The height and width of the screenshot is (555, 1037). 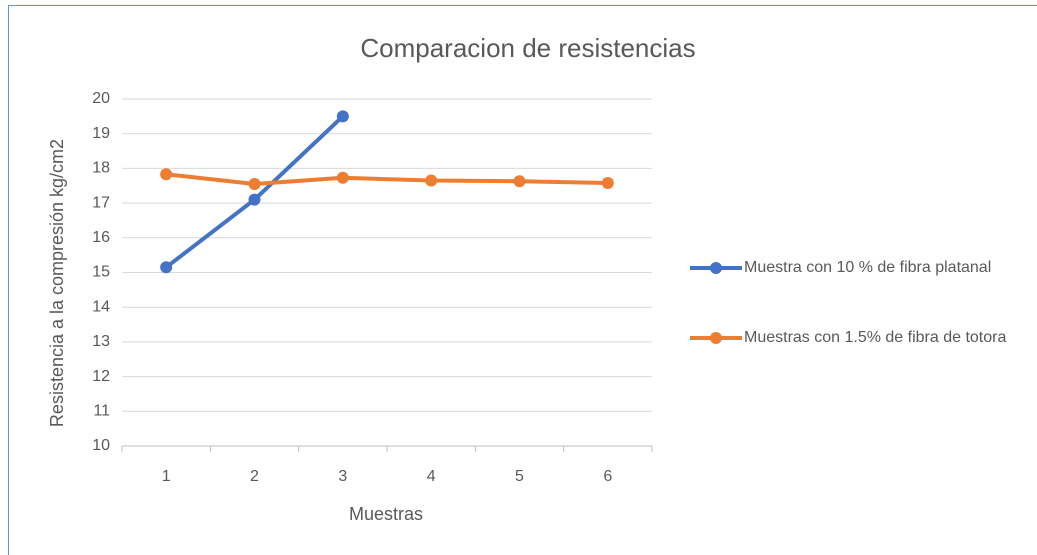 What do you see at coordinates (101, 306) in the screenshot?
I see `y-tick-label: 14` at bounding box center [101, 306].